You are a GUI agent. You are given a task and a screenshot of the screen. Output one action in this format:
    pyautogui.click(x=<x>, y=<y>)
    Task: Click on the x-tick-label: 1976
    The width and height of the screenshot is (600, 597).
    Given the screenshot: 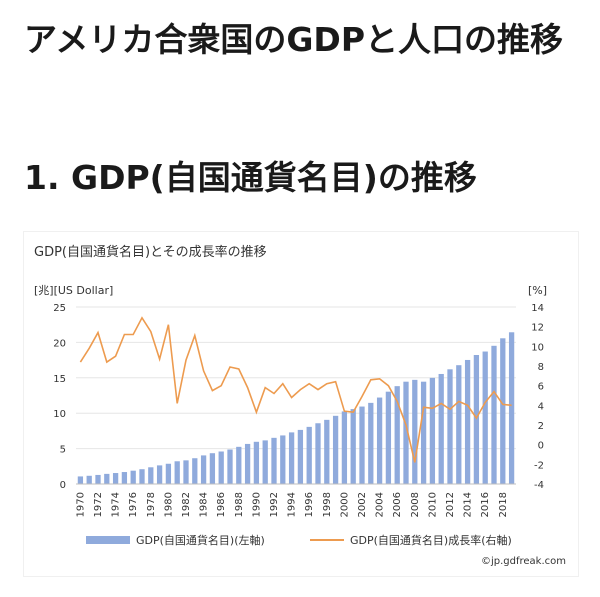 What is the action you would take?
    pyautogui.click(x=133, y=504)
    